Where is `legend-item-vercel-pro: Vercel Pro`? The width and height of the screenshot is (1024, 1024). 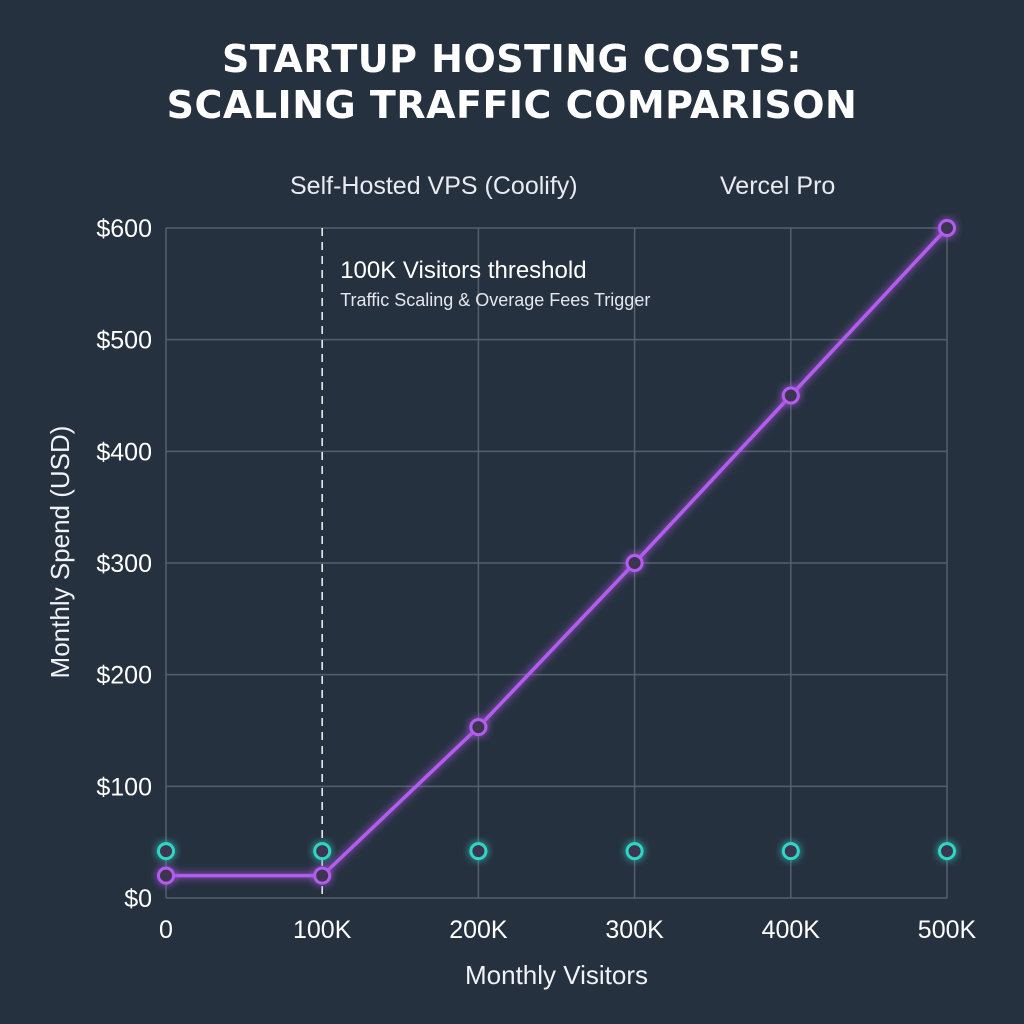 legend-item-vercel-pro: Vercel Pro is located at coordinates (741, 186).